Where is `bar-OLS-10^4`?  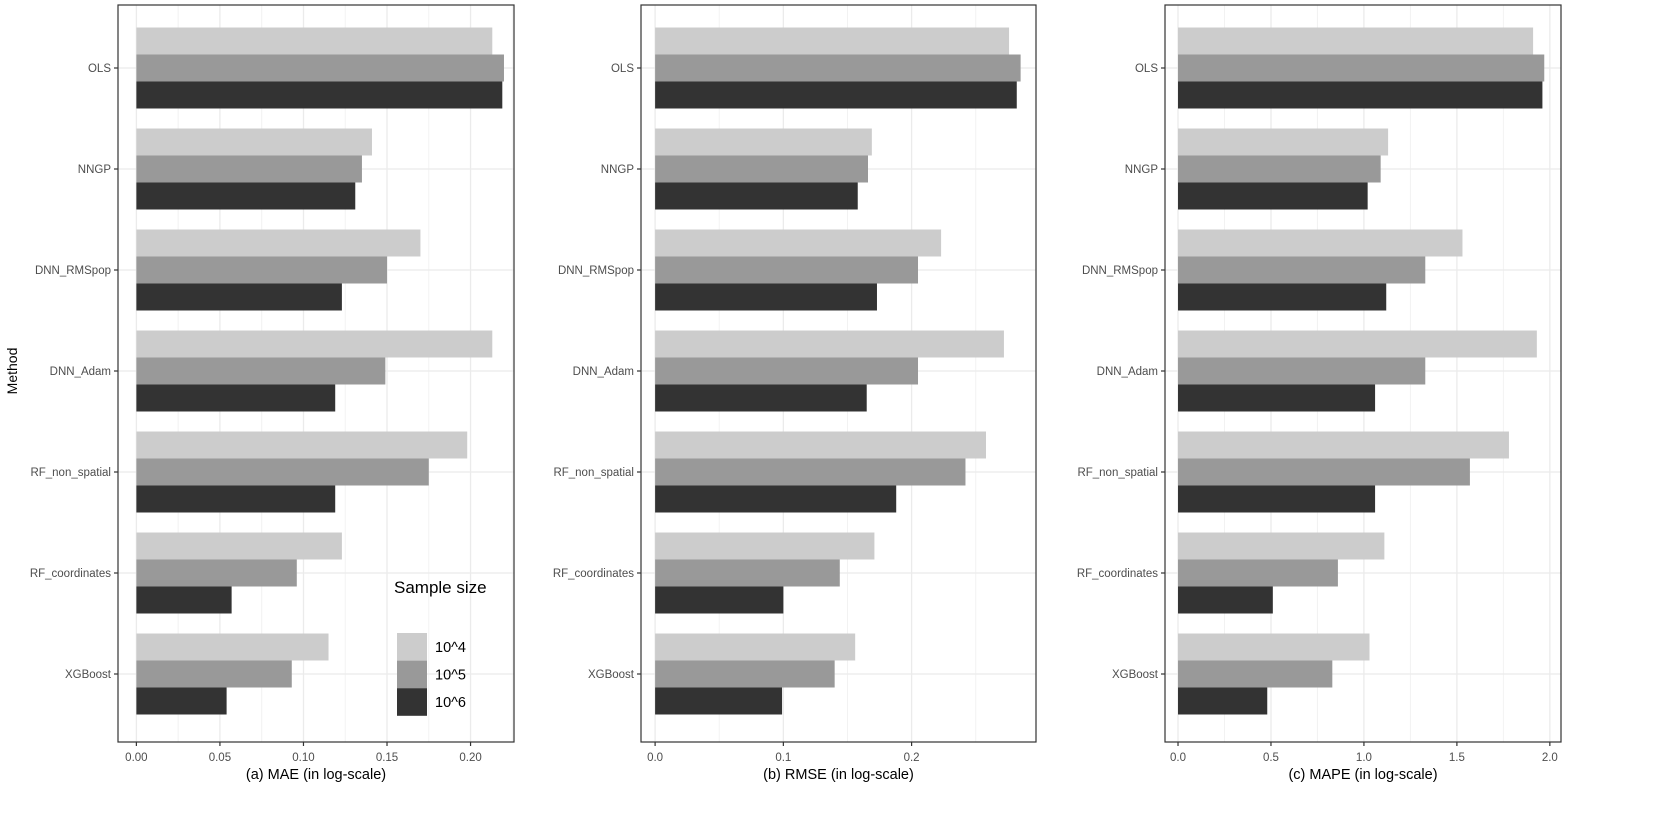
bar-OLS-10^4 is located at coordinates (314, 41).